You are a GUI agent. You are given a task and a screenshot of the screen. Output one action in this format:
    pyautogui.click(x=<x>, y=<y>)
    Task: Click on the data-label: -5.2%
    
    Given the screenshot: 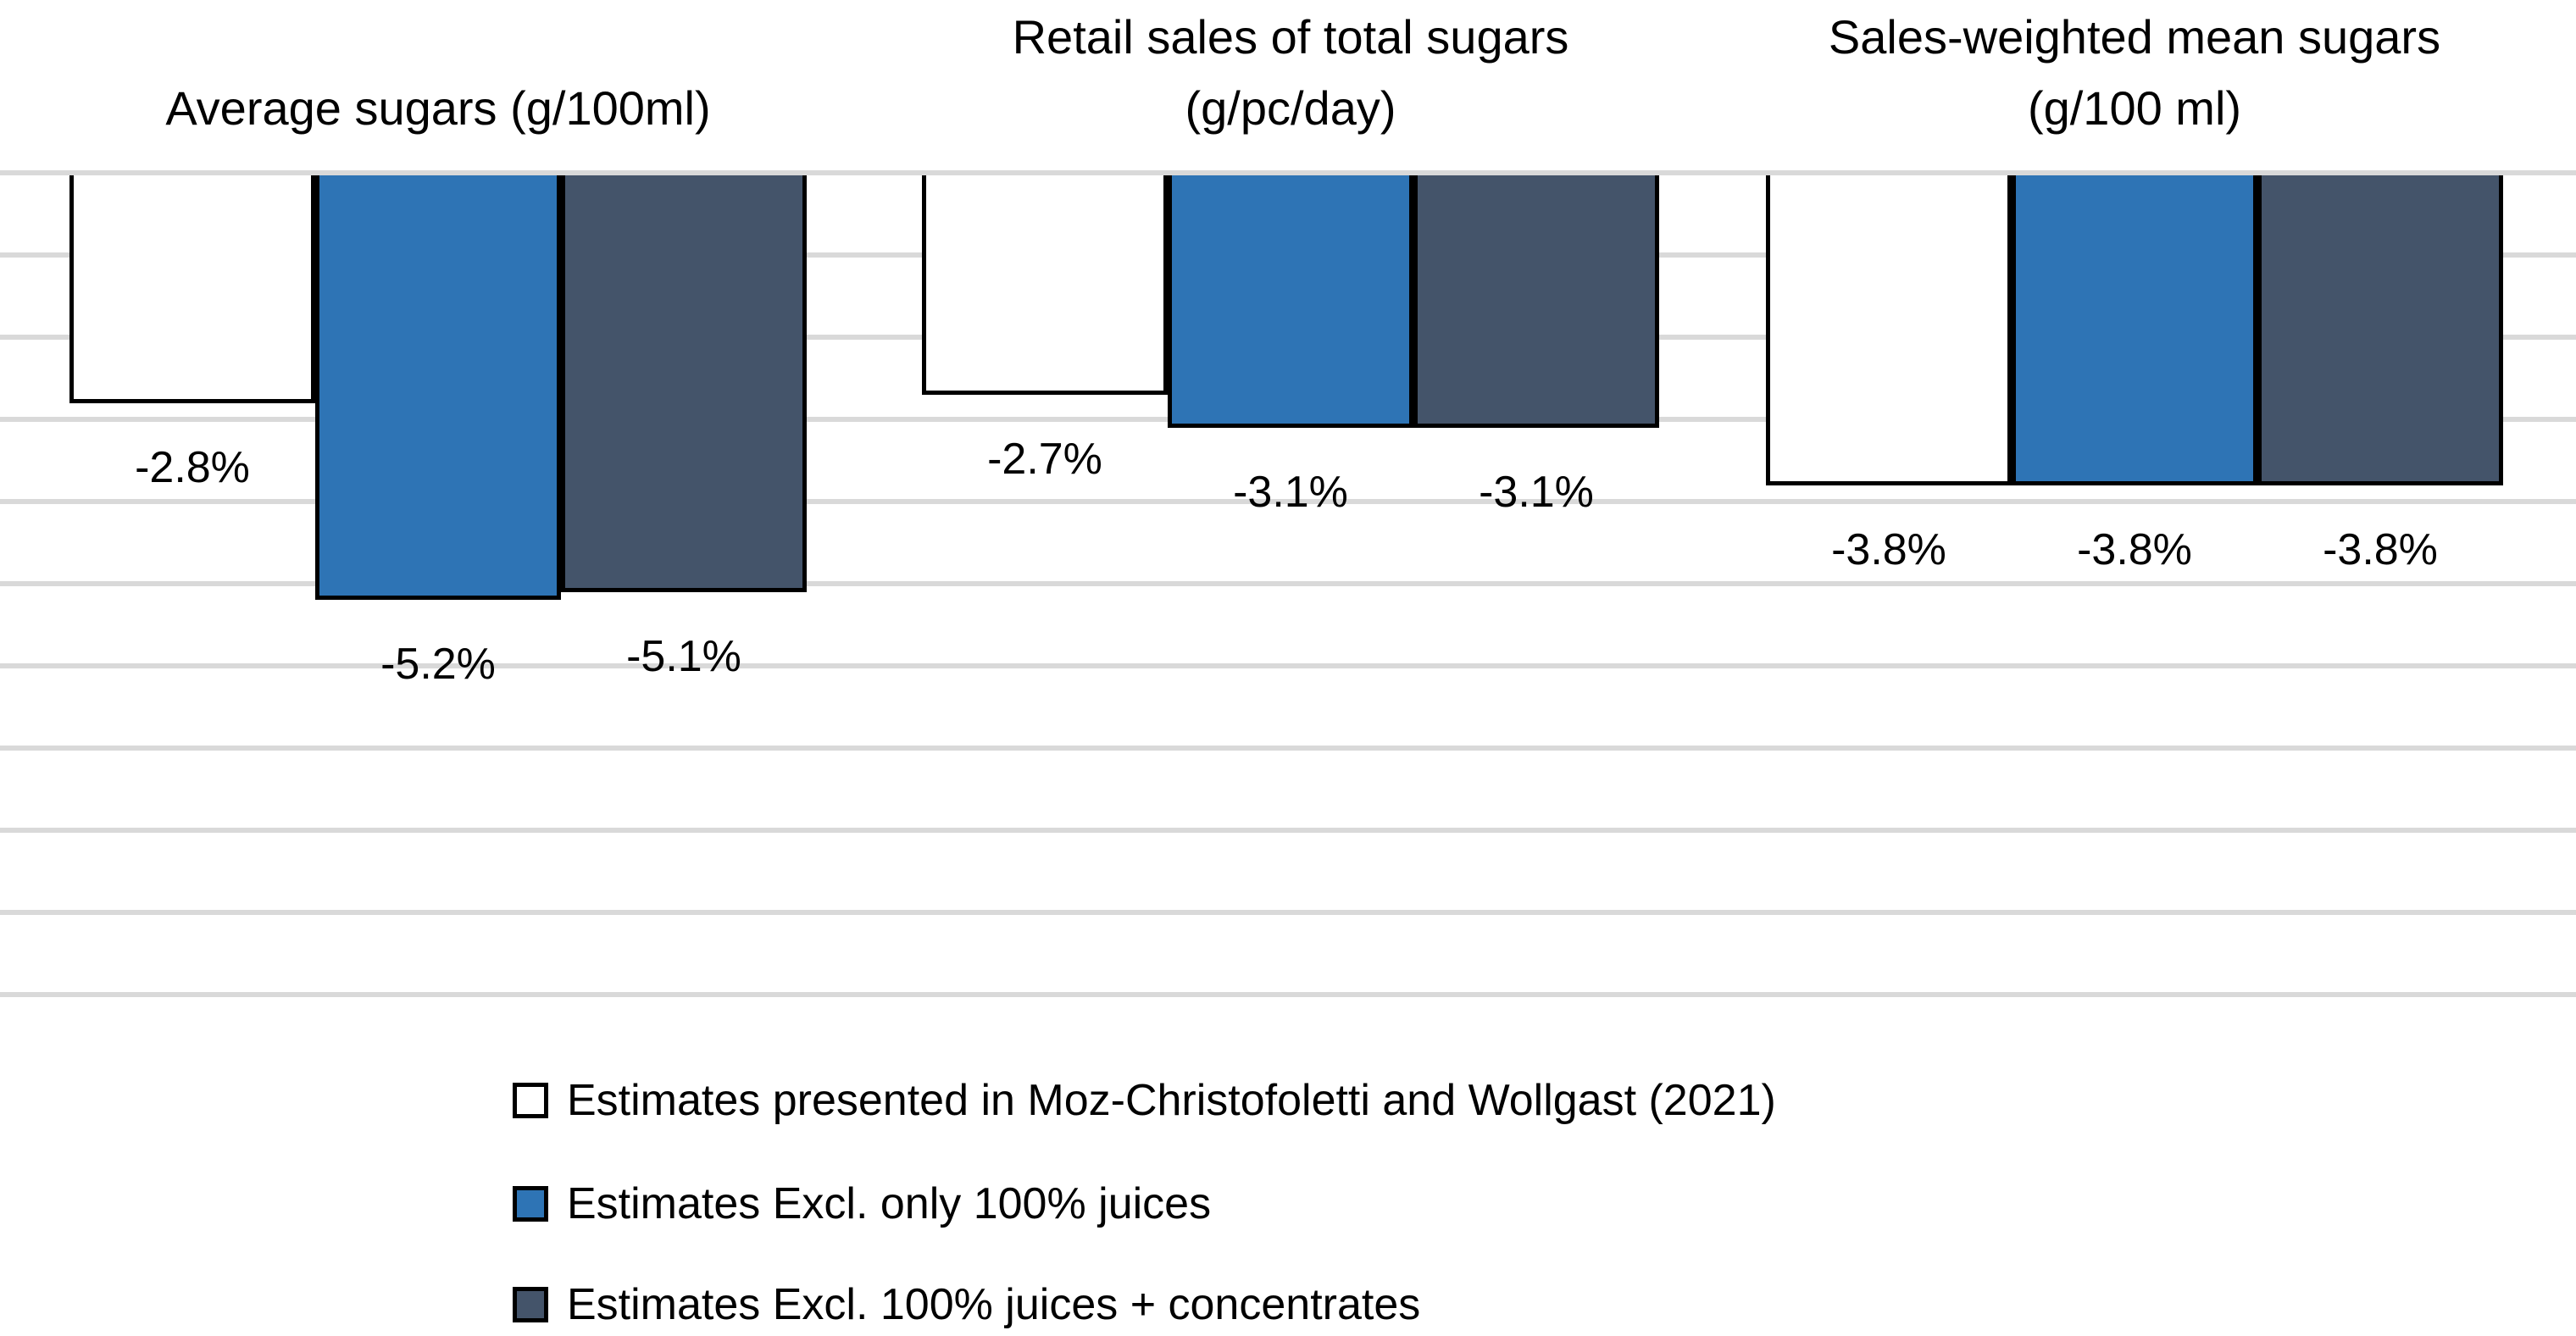 What is the action you would take?
    pyautogui.click(x=438, y=665)
    